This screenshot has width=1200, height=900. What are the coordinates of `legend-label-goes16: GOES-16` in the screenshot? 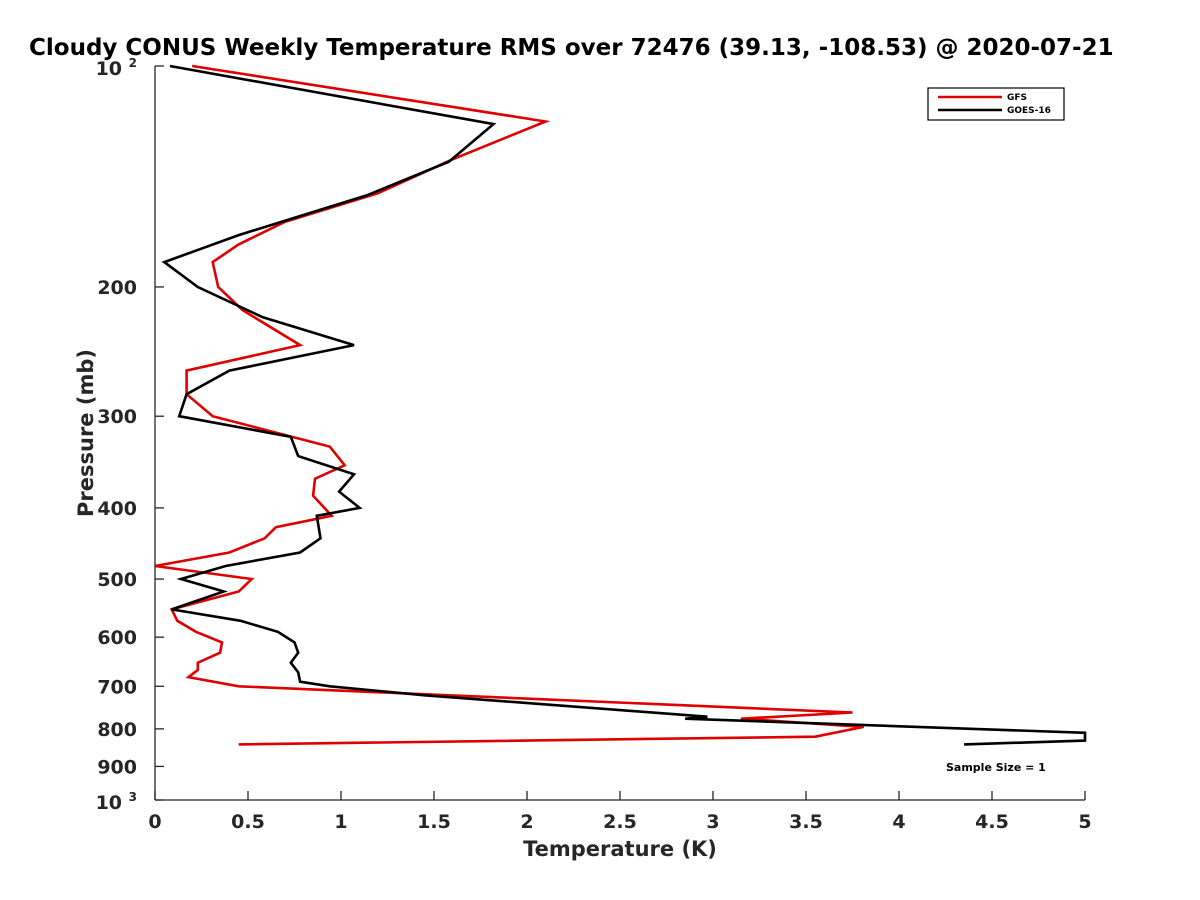 It's located at (1029, 111).